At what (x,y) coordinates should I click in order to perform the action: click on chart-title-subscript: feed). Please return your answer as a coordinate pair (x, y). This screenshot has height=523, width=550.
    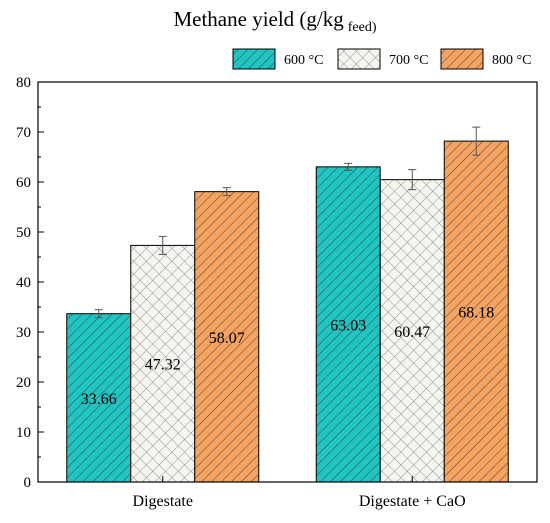
    Looking at the image, I should click on (362, 27).